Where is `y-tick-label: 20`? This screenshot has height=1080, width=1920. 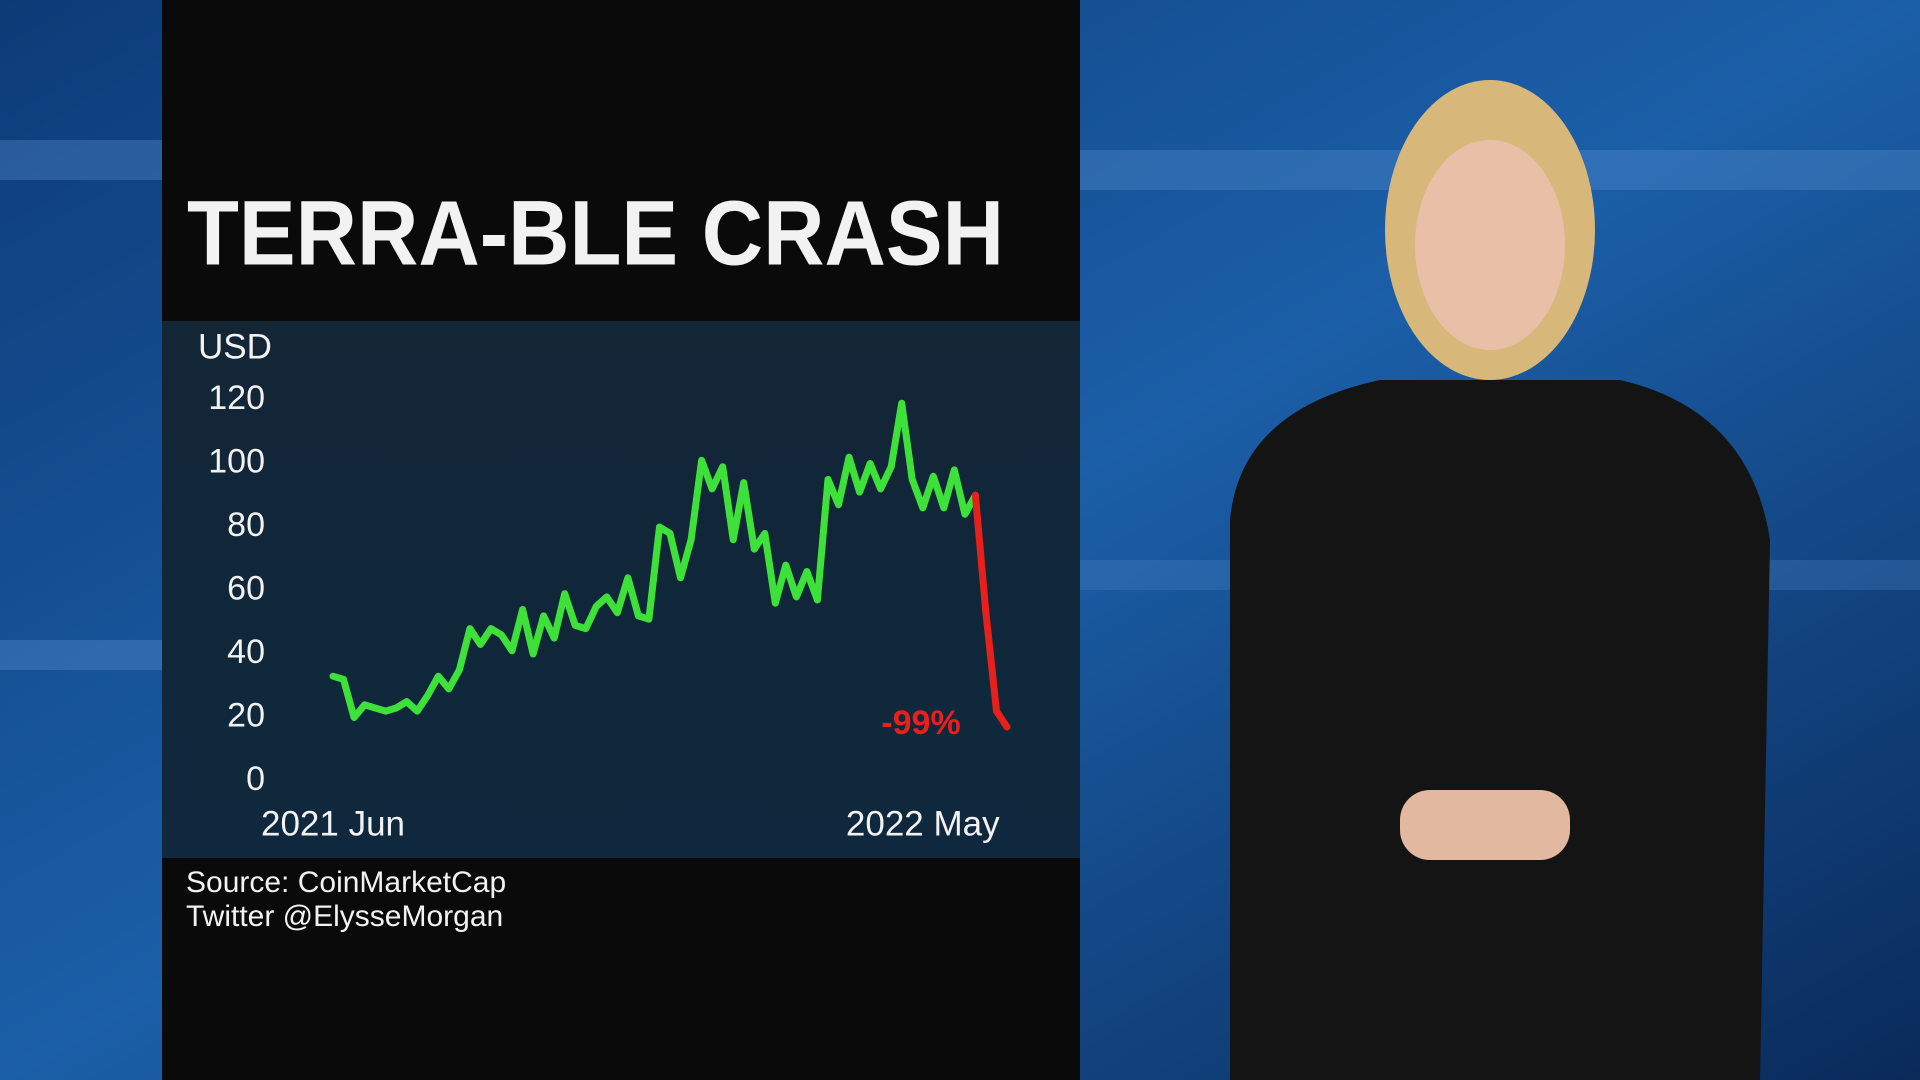
y-tick-label: 20 is located at coordinates (246, 715).